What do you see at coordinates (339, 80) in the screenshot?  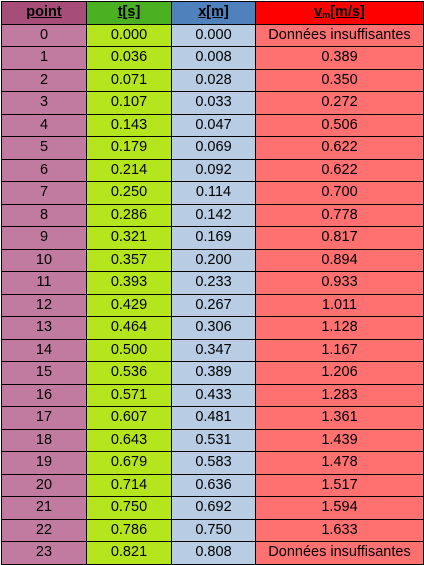 I see `cell-velocity: 0.350` at bounding box center [339, 80].